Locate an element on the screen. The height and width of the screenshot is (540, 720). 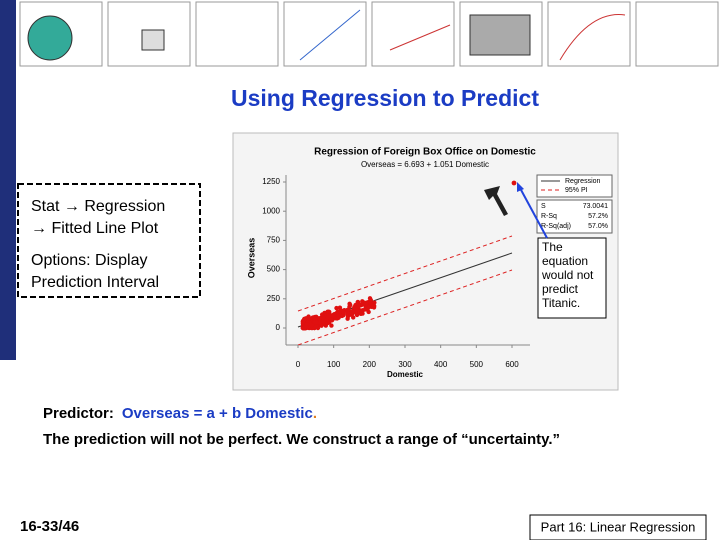
x-tick-label: 0 is located at coordinates (298, 364).